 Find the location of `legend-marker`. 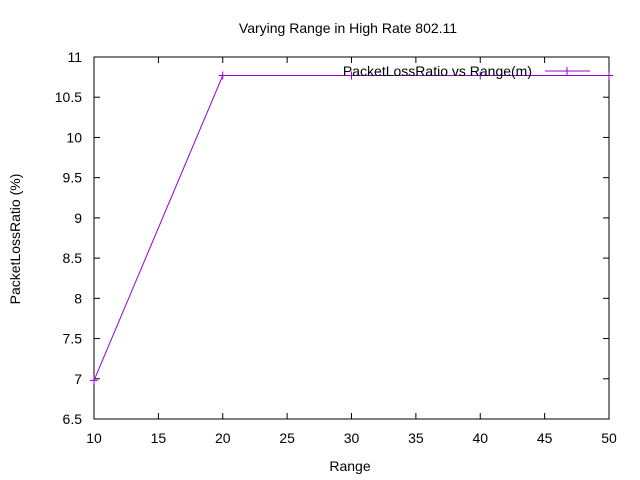

legend-marker is located at coordinates (567, 71).